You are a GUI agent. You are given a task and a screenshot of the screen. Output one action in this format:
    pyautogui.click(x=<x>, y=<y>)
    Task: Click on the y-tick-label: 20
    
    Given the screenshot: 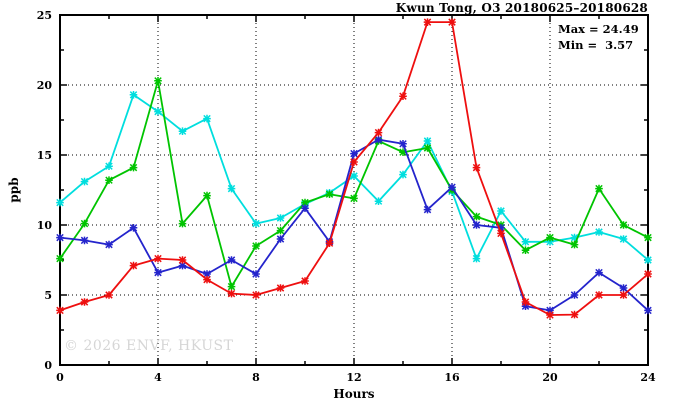 What is the action you would take?
    pyautogui.click(x=45, y=85)
    